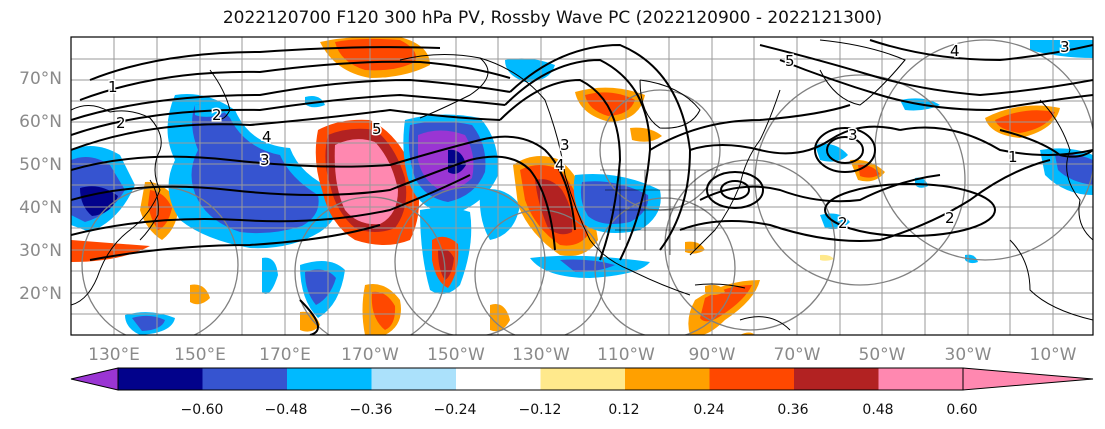  I want to click on colorbar-extend-max, so click(1028, 379).